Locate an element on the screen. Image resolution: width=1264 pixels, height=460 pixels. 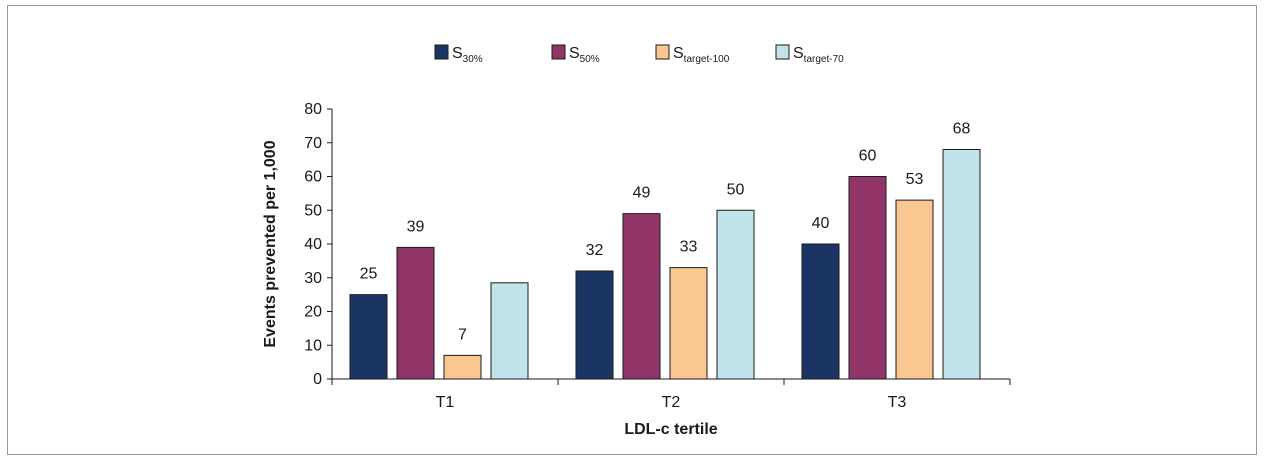
bar-value-label: 7 is located at coordinates (462, 334).